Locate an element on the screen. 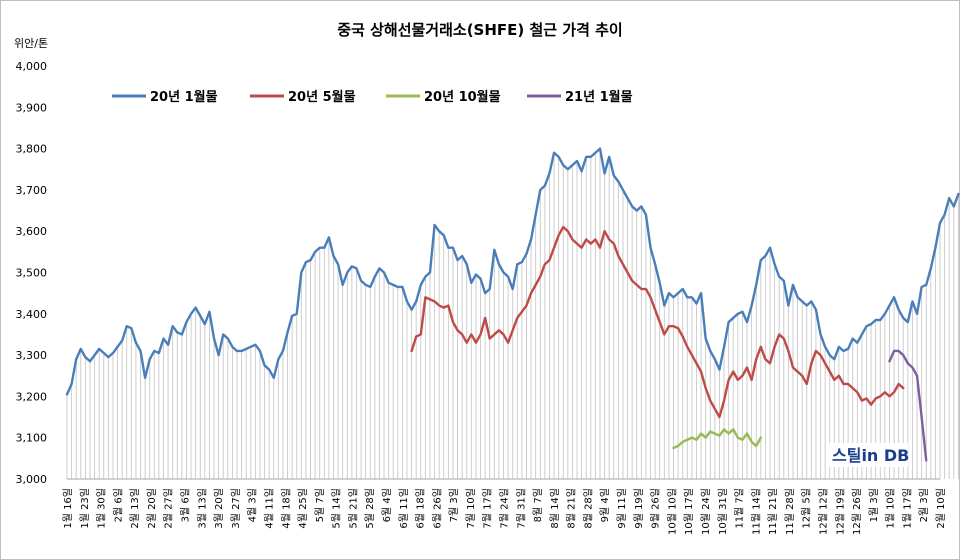 Image resolution: width=960 pixels, height=560 pixels. x-tick-label: 1월 30일 is located at coordinates (102, 508).